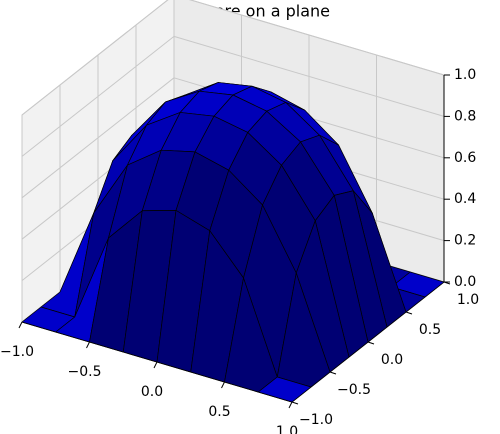  I want to click on y-tick-label: 0.0, so click(392, 360).